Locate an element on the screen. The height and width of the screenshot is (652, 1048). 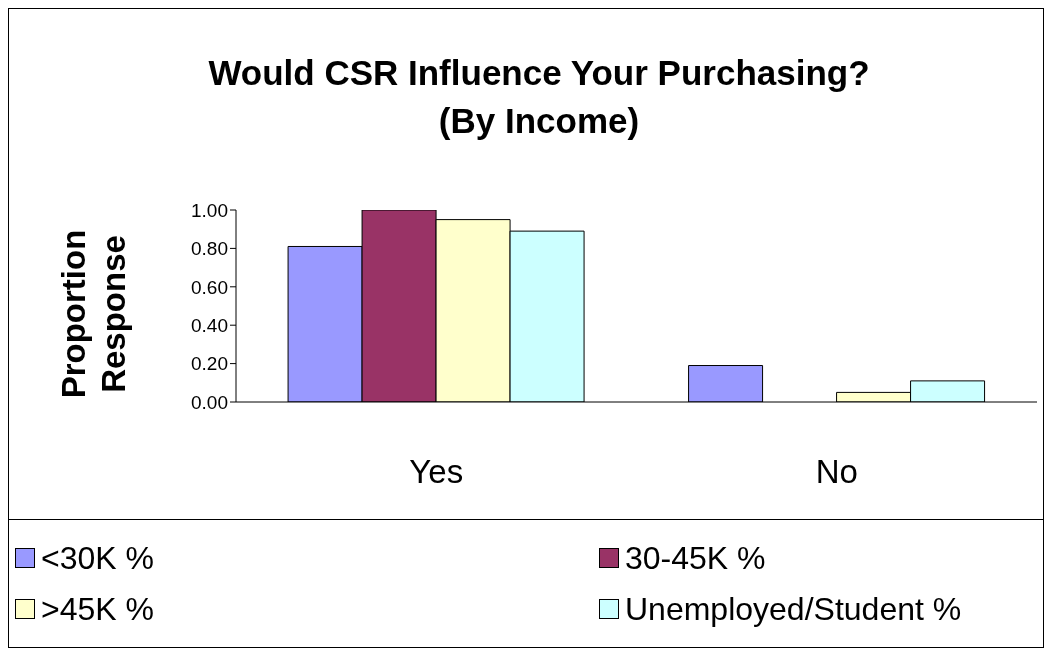
legend-label: <30K % is located at coordinates (97, 558).